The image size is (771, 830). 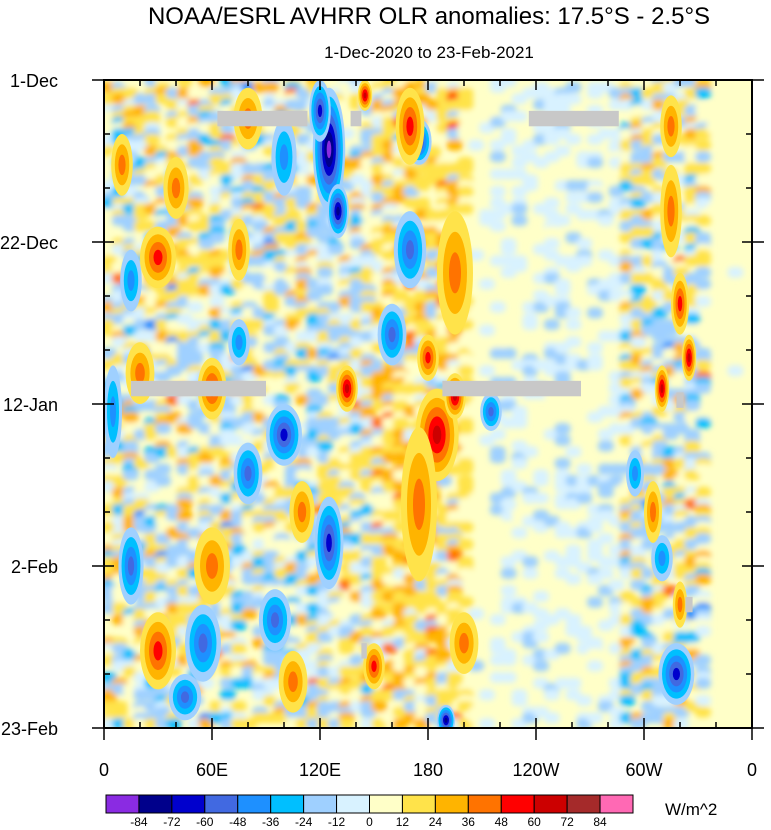 I want to click on missing-data-patch, so click(x=511, y=388).